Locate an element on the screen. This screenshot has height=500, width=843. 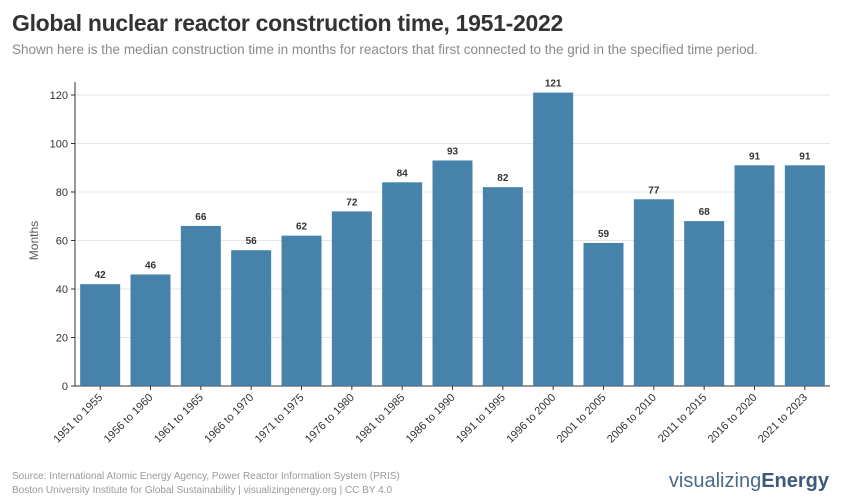
data-label: 56 is located at coordinates (252, 241).